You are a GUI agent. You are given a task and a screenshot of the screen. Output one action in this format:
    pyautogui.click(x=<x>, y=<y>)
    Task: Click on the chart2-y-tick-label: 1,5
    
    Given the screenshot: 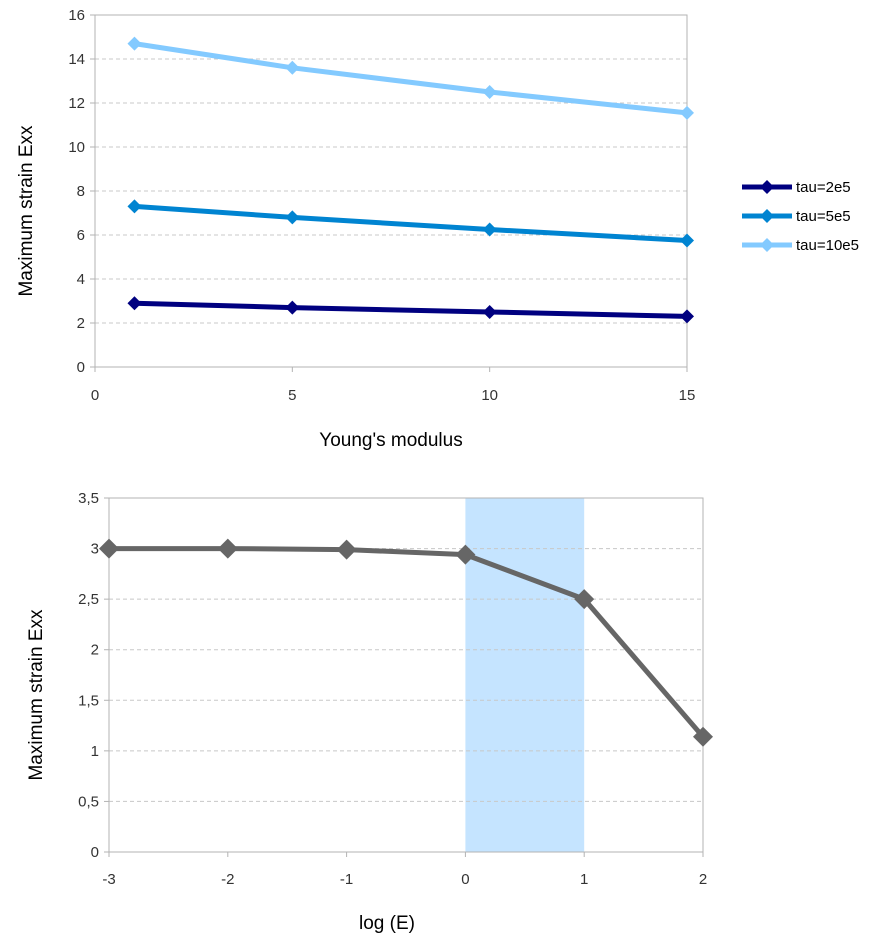 What is the action you would take?
    pyautogui.click(x=88, y=700)
    